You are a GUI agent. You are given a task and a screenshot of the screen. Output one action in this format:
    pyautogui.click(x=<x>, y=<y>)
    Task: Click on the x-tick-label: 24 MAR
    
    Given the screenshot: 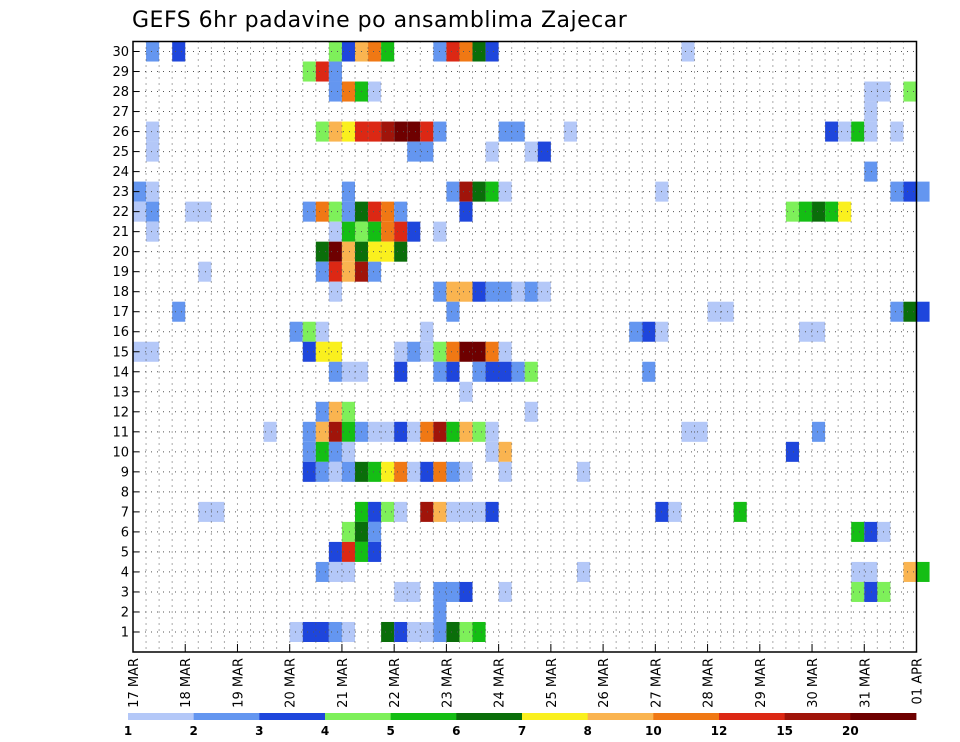 What is the action you would take?
    pyautogui.click(x=500, y=683)
    